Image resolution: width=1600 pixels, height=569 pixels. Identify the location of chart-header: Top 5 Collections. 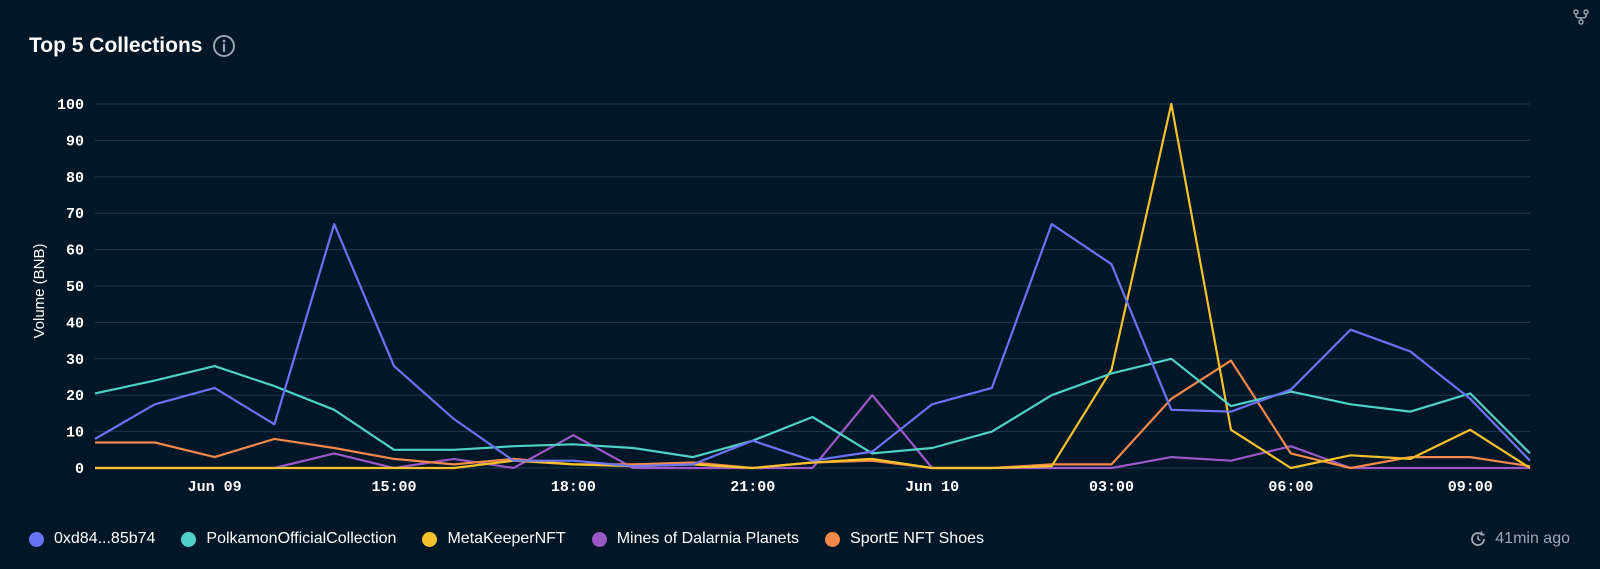
(132, 46).